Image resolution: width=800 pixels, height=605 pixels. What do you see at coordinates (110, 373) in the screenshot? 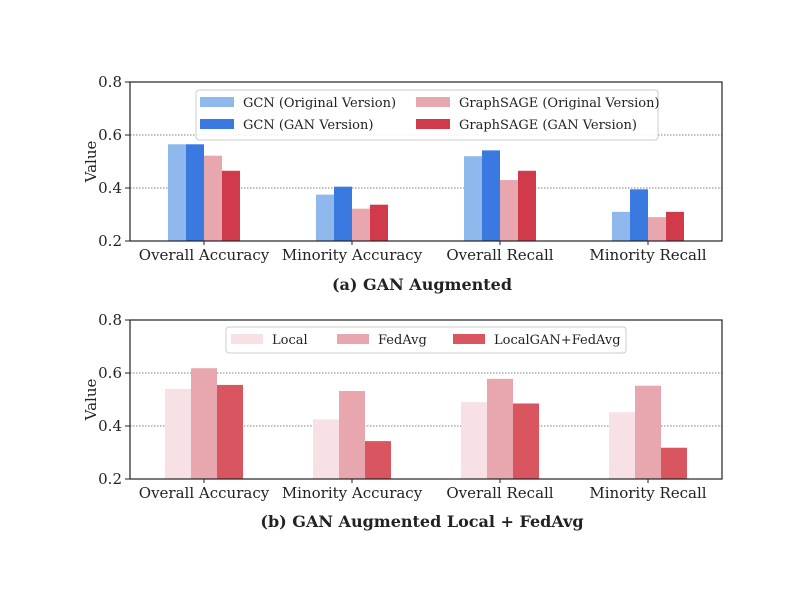
I see `chart-b-ytick-label: 0.6` at bounding box center [110, 373].